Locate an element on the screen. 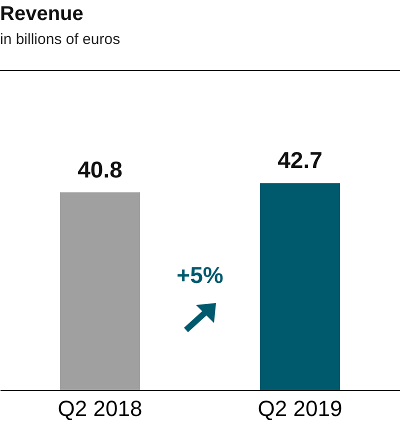  annotation: +5% is located at coordinates (200, 275).